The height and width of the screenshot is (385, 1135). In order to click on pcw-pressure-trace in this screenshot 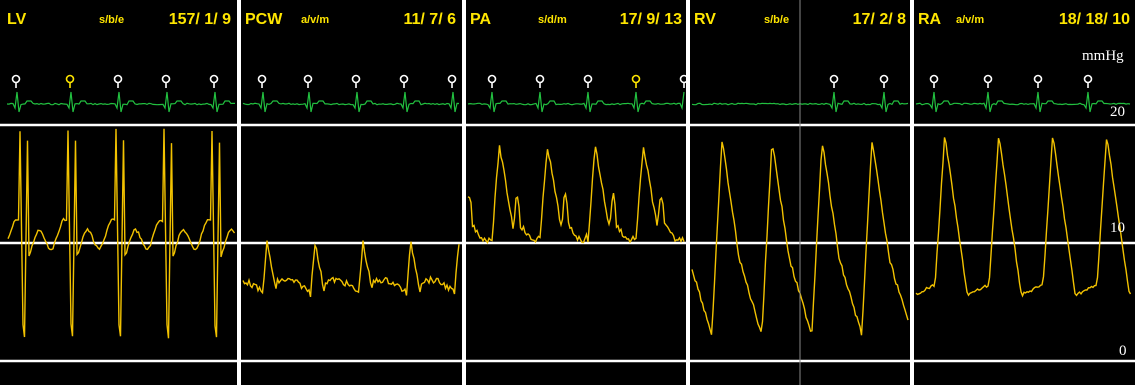, I will do `click(351, 269)`.